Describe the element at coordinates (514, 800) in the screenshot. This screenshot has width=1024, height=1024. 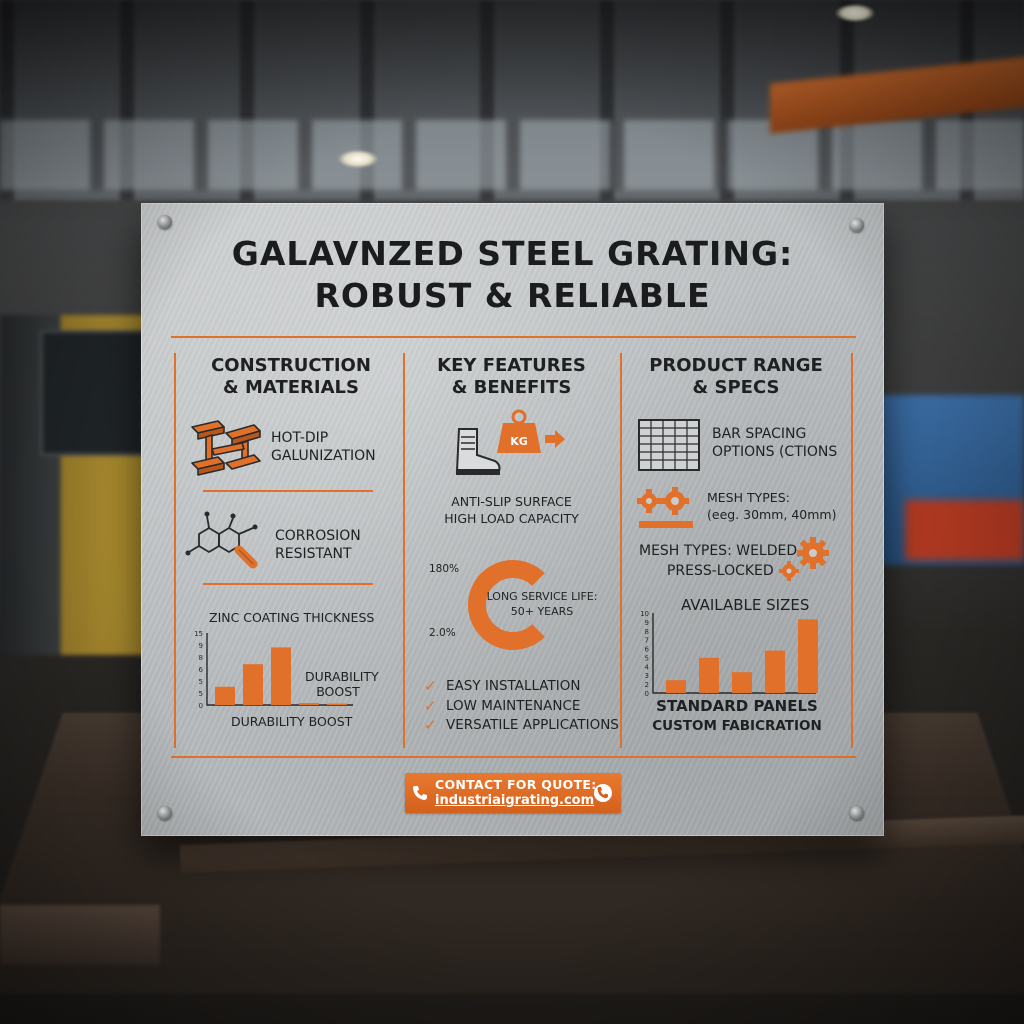
I see `contact-link: industriaigrating.com` at that location.